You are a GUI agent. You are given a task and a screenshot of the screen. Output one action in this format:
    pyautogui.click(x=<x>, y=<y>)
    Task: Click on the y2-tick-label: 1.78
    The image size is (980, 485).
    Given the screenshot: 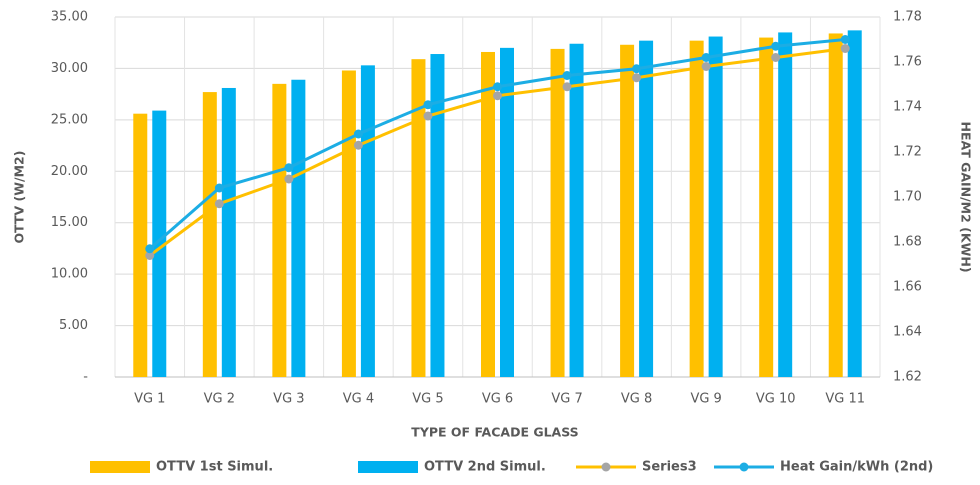 What is the action you would take?
    pyautogui.click(x=907, y=17)
    